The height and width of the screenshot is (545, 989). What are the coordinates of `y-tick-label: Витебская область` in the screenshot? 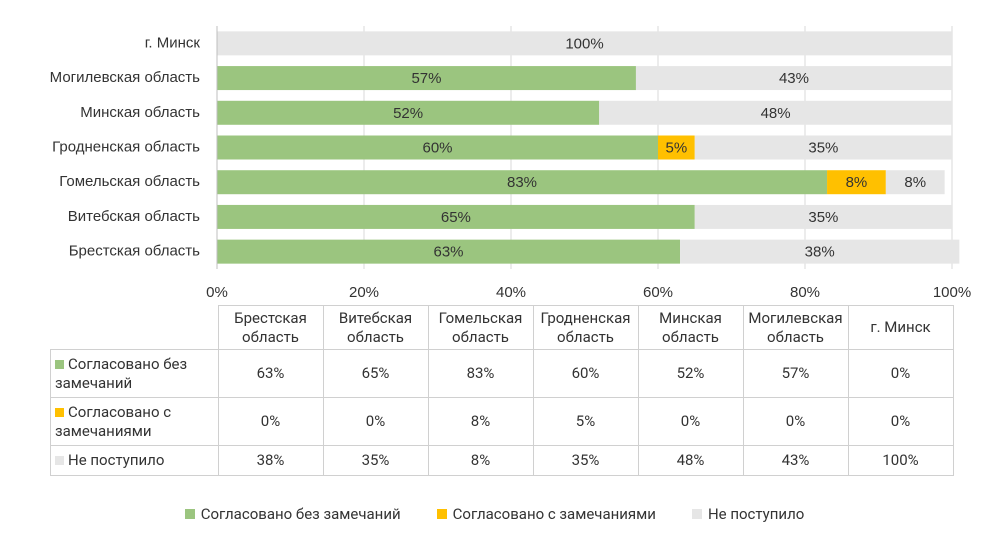 It's located at (134, 216).